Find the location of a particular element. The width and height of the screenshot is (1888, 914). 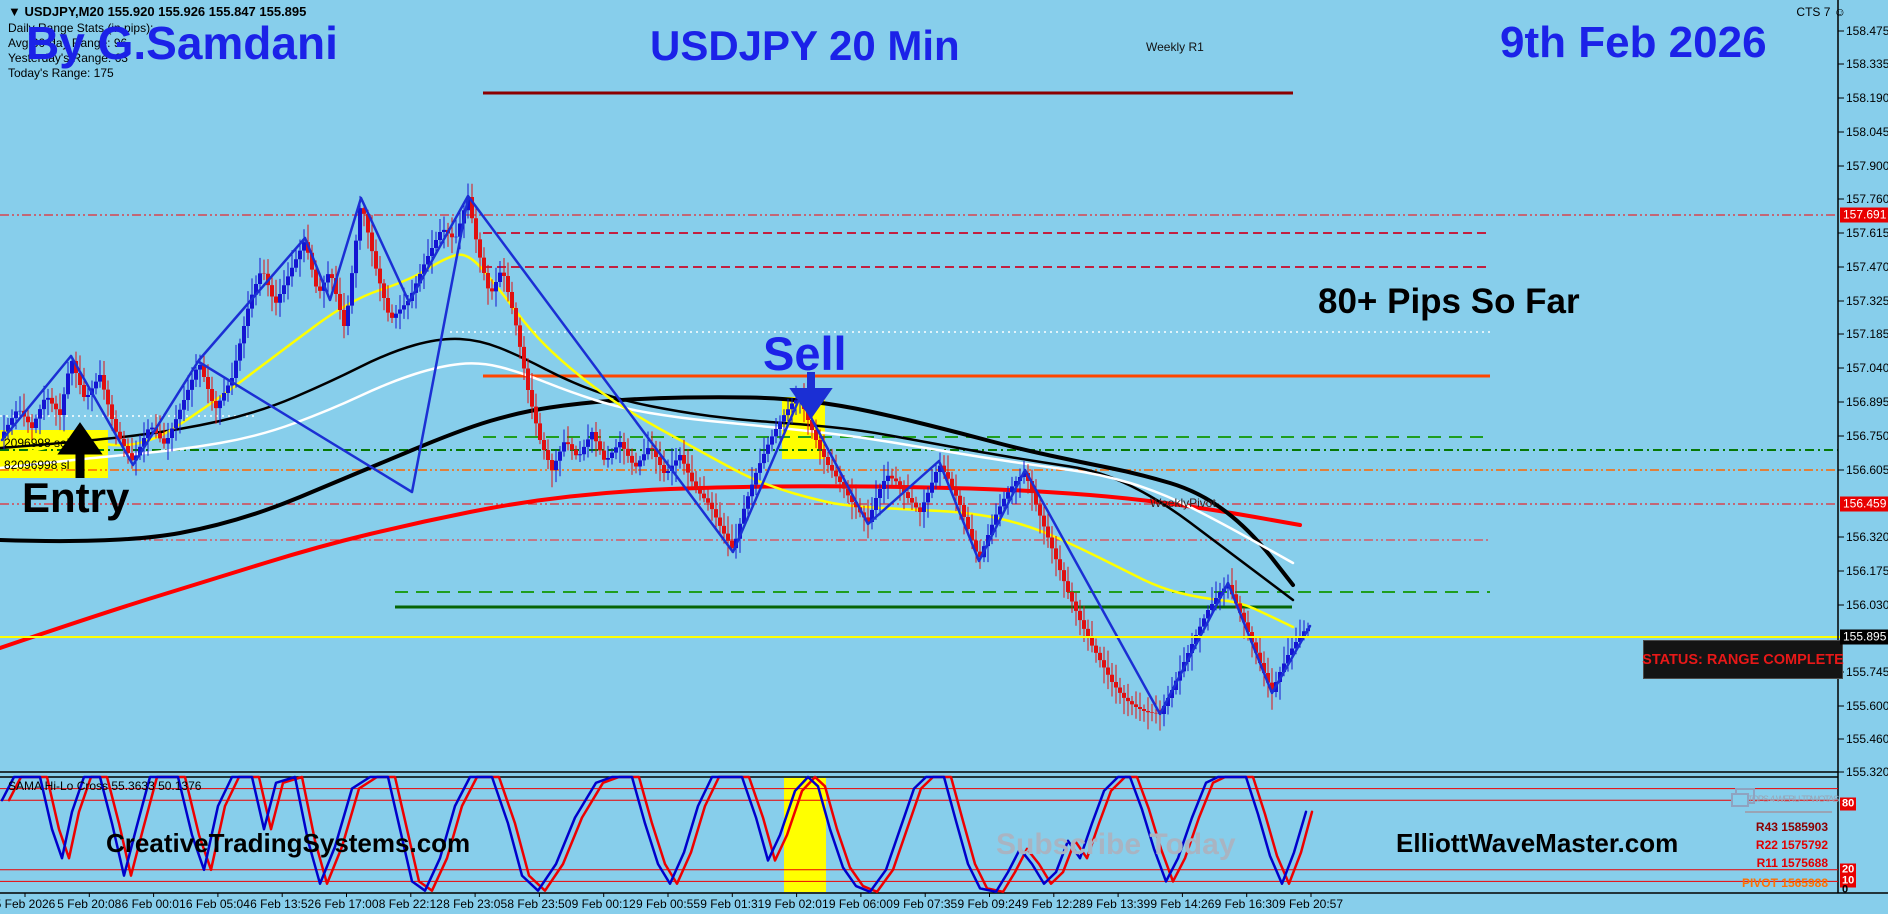

cts-badge: CTS 7 ☺ is located at coordinates (1821, 12).